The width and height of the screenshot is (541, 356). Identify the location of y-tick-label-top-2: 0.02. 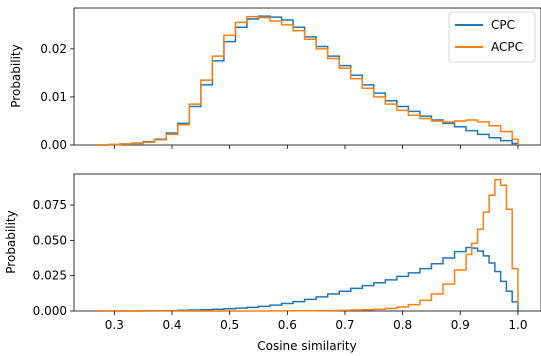
(53, 49).